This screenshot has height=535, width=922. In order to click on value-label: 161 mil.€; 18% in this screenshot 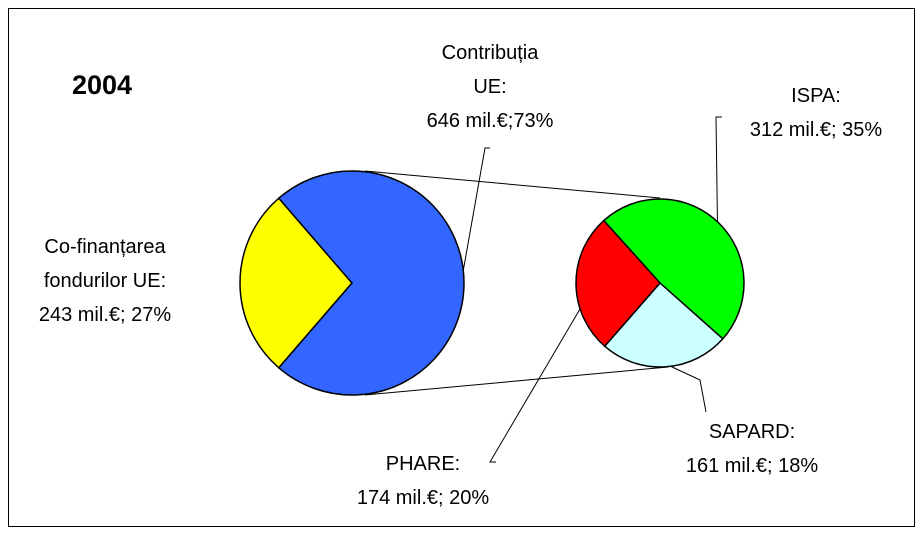, I will do `click(752, 466)`.